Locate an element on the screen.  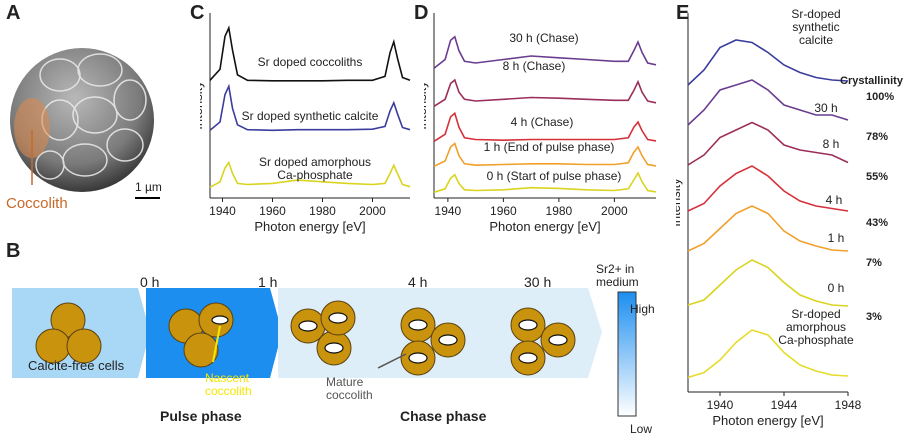
nascent-label: Nascent coccolith is located at coordinates (228, 384).